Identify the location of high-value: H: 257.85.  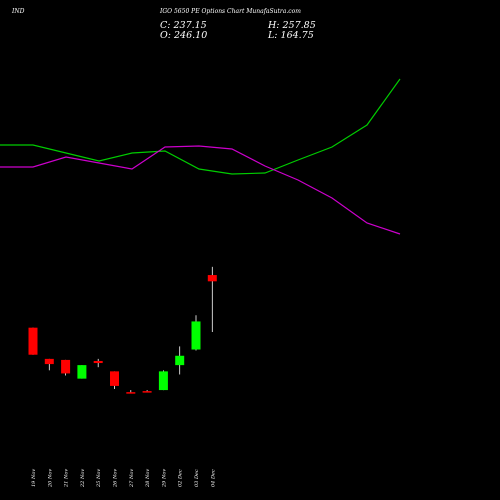
(292, 25).